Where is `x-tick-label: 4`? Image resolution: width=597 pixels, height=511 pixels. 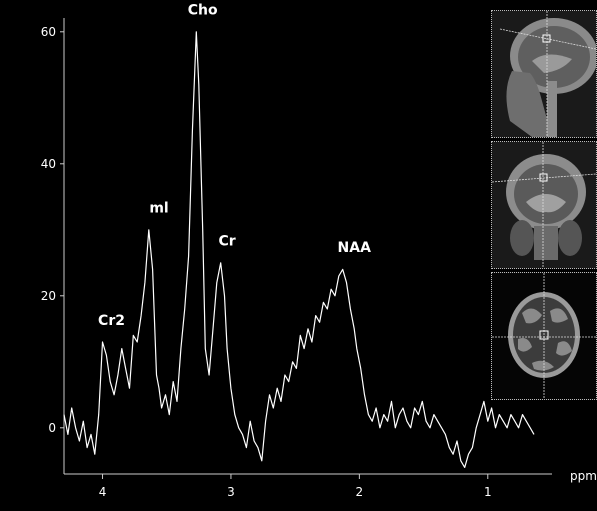 x-tick-label: 4 is located at coordinates (103, 492).